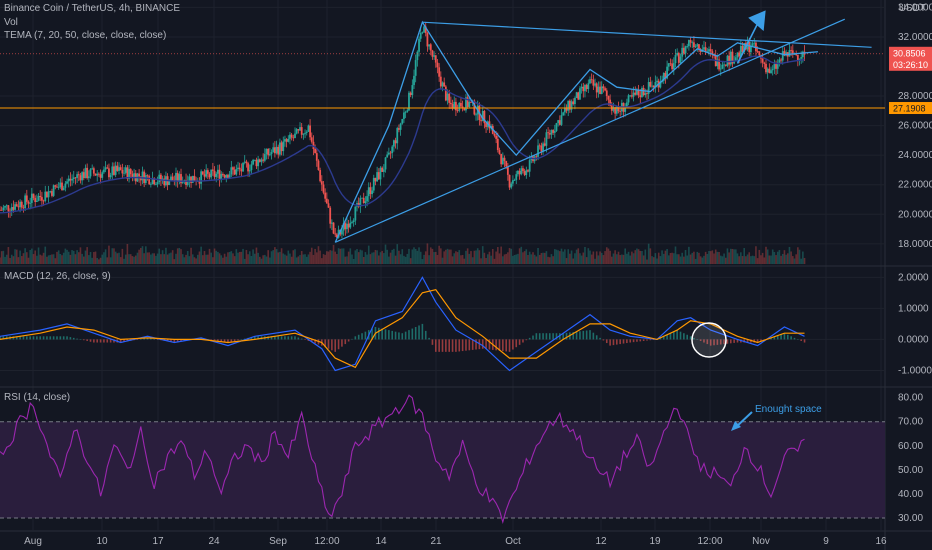 The width and height of the screenshot is (932, 550). What do you see at coordinates (709, 541) in the screenshot?
I see `time-tick-label: 12:00` at bounding box center [709, 541].